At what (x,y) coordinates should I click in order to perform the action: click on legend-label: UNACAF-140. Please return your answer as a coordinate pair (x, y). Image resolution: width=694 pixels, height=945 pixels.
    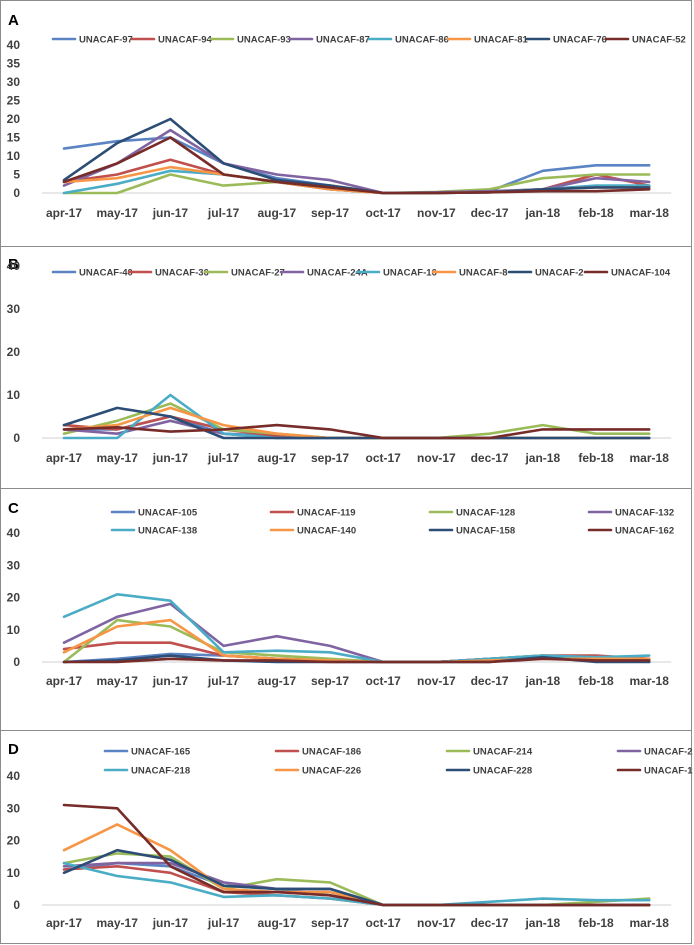
    Looking at the image, I should click on (326, 531).